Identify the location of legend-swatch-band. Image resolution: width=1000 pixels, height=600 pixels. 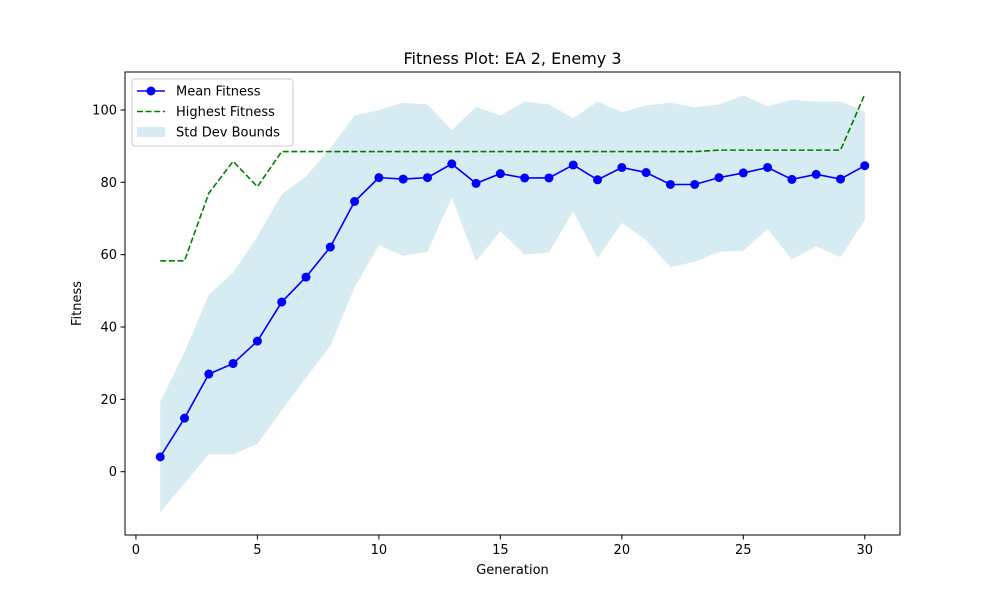
(151, 132).